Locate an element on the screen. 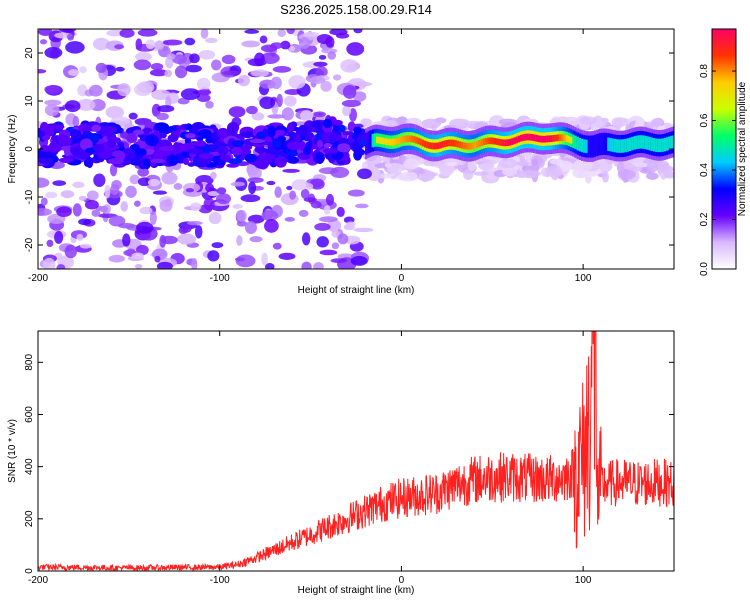 The height and width of the screenshot is (600, 750). colorbar-tick-label: 0.6 is located at coordinates (704, 120).